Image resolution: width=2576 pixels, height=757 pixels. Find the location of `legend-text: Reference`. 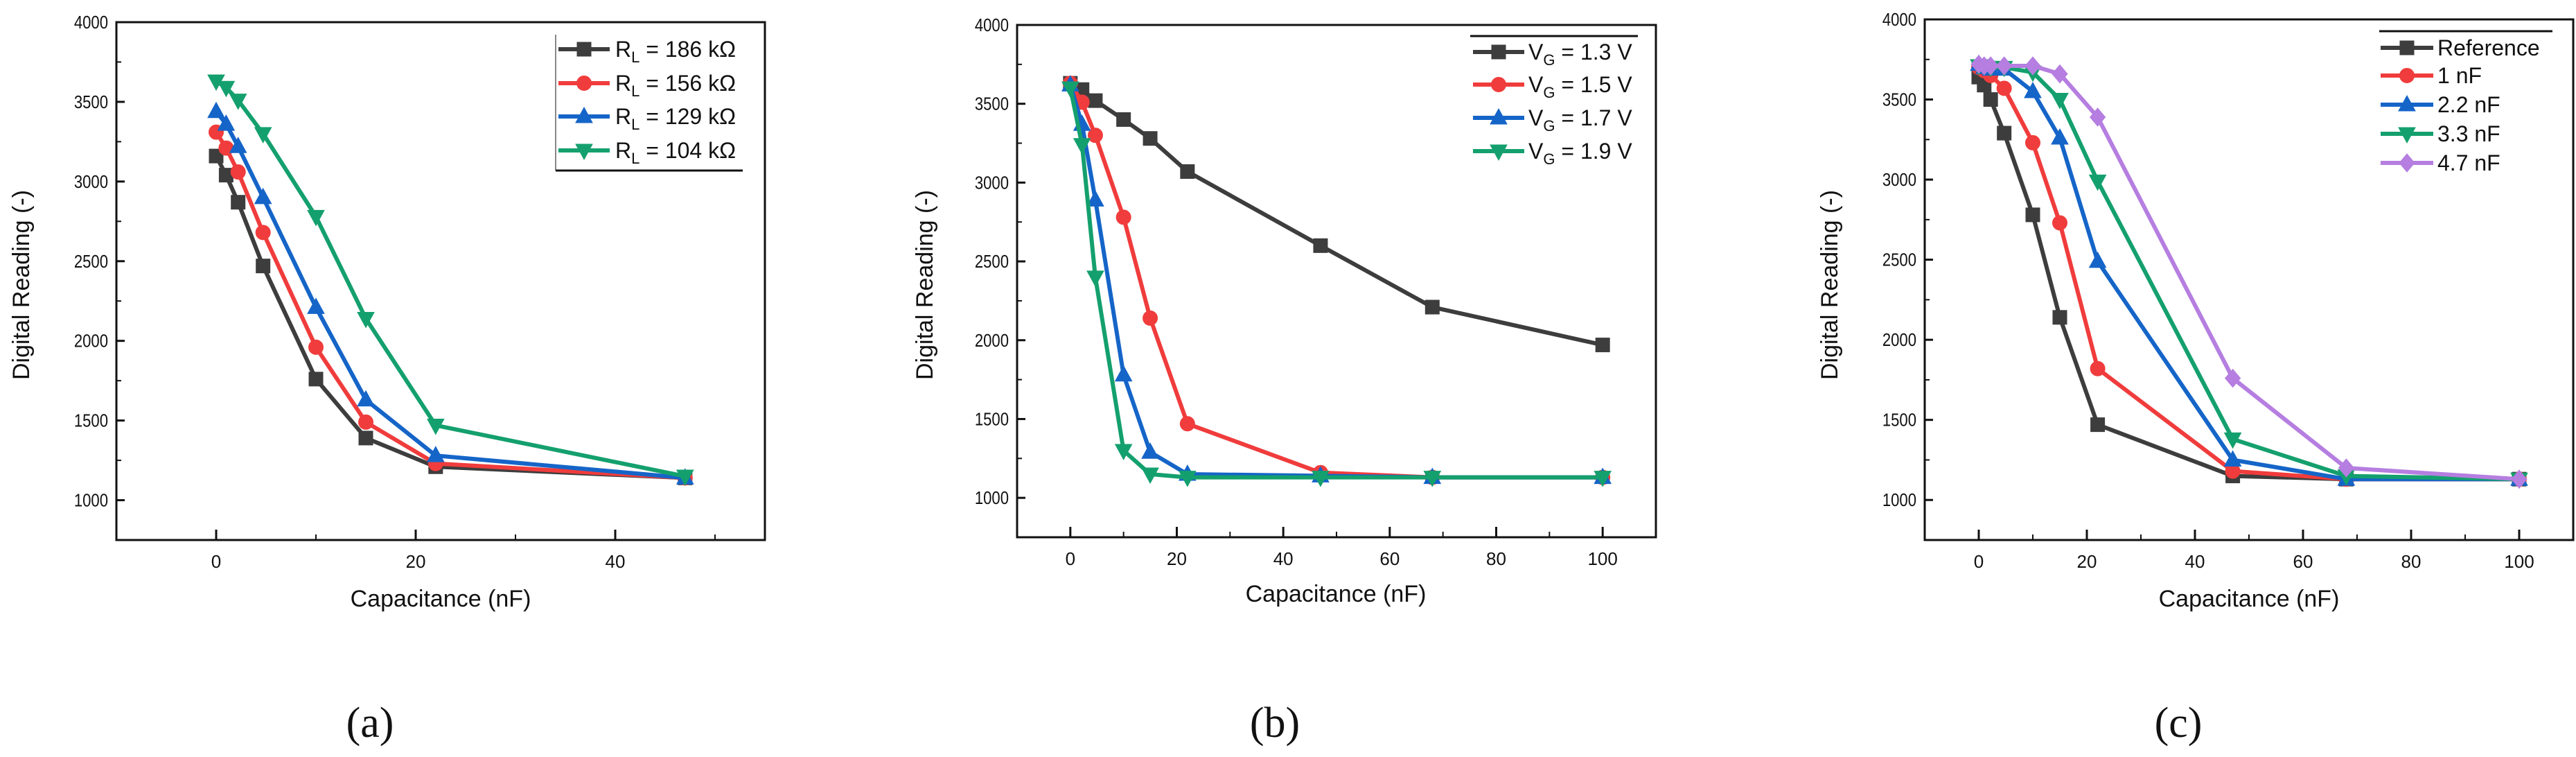

legend-text: Reference is located at coordinates (2488, 48).